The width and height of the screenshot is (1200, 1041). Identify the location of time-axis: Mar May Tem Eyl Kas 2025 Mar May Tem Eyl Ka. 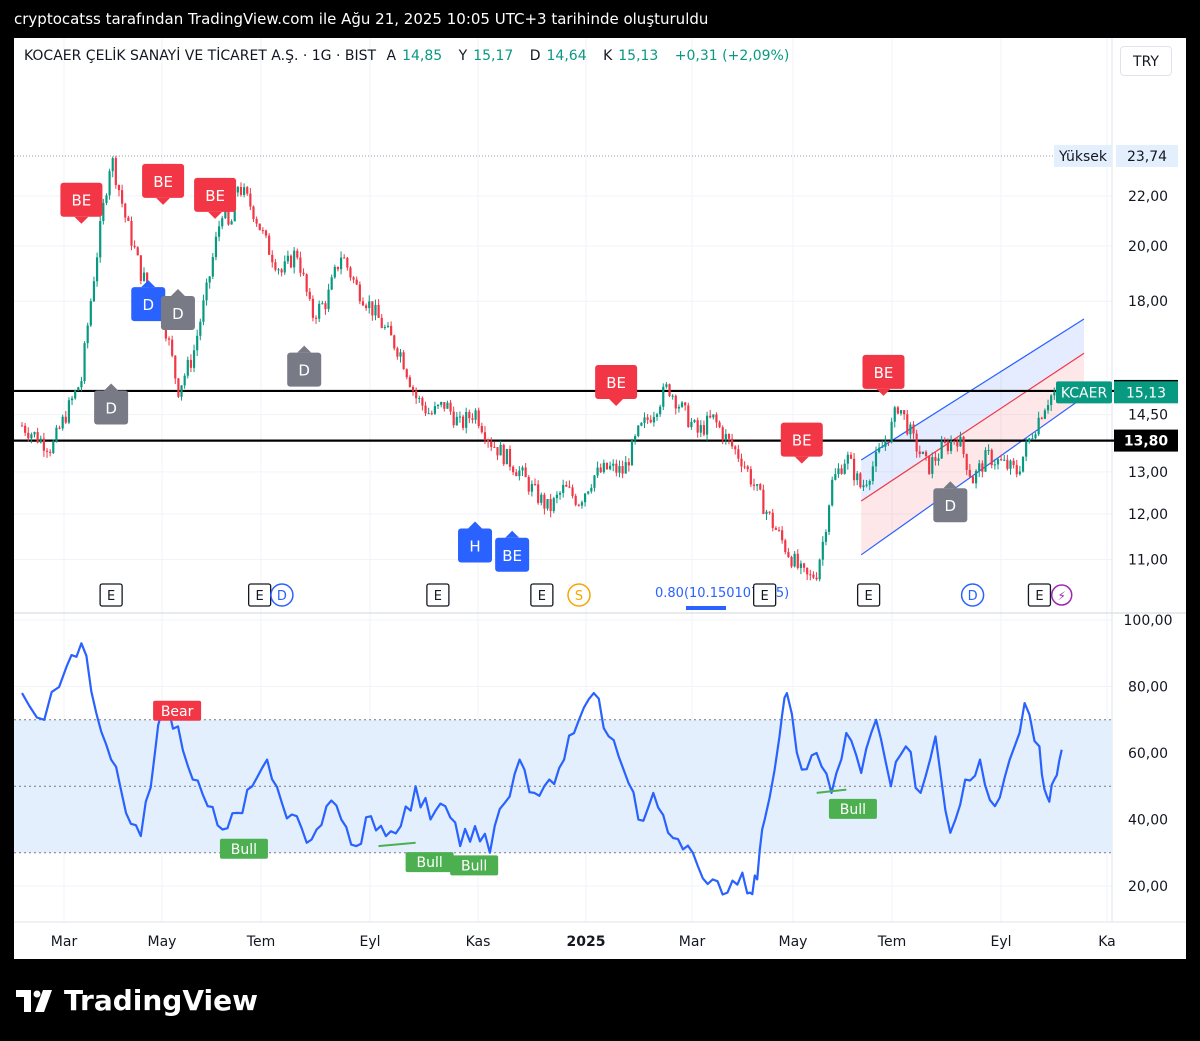
(583, 942).